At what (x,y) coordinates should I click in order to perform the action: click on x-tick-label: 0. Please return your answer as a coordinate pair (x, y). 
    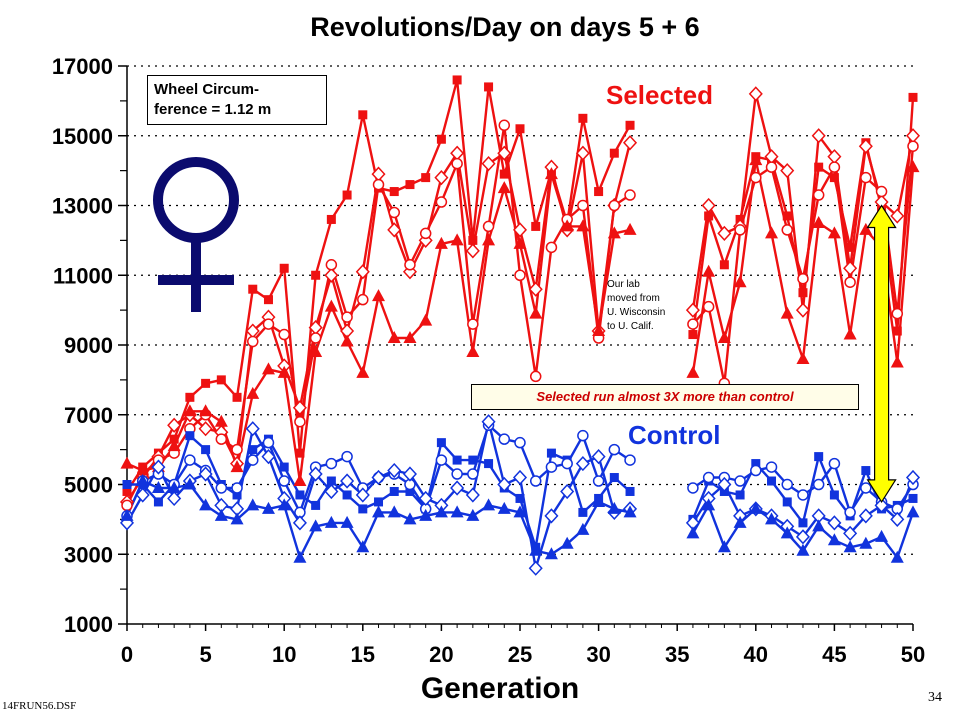
    Looking at the image, I should click on (127, 654).